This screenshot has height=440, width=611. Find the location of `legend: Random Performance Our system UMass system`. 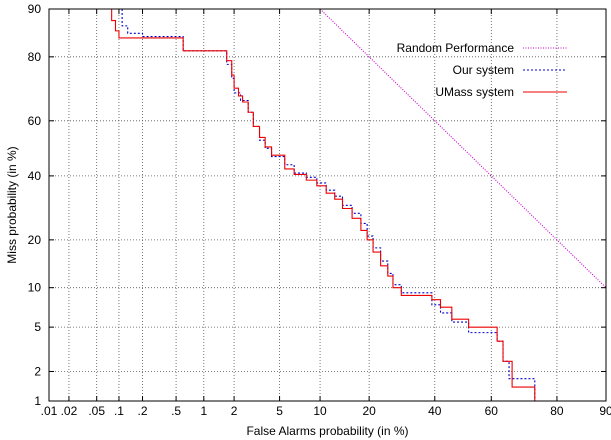

legend: Random Performance Our system UMass system is located at coordinates (482, 70).